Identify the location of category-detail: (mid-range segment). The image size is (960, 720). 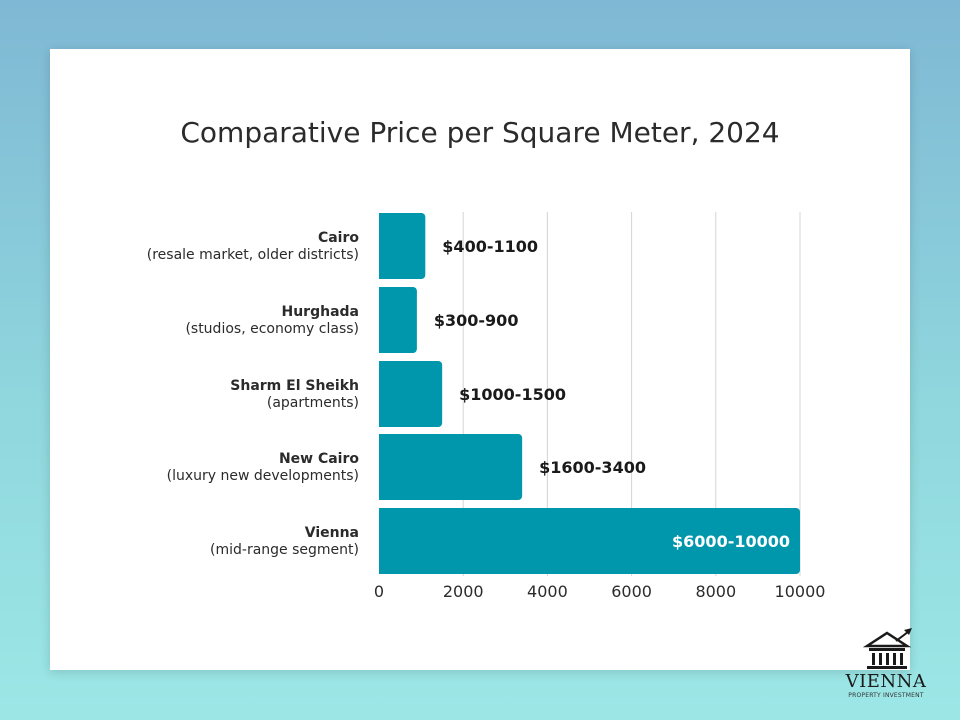
(284, 550).